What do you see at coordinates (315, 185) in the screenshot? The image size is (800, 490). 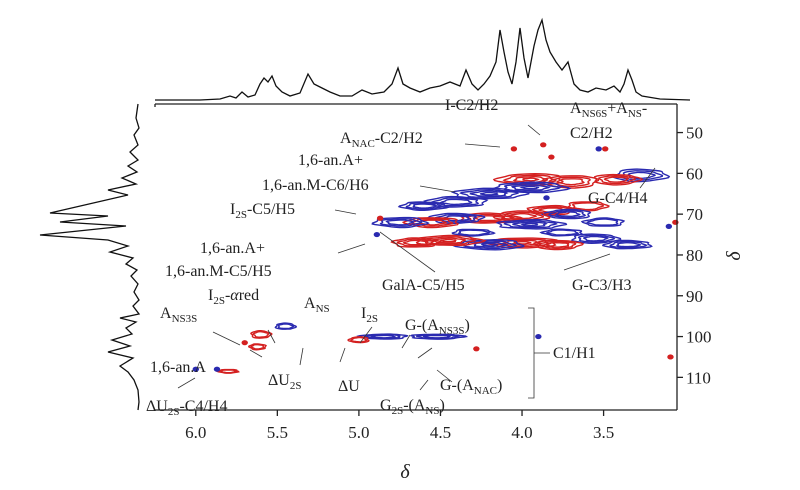 I see `ann-16an-m-c6-h6: 1,6-an.M-C6/H6` at bounding box center [315, 185].